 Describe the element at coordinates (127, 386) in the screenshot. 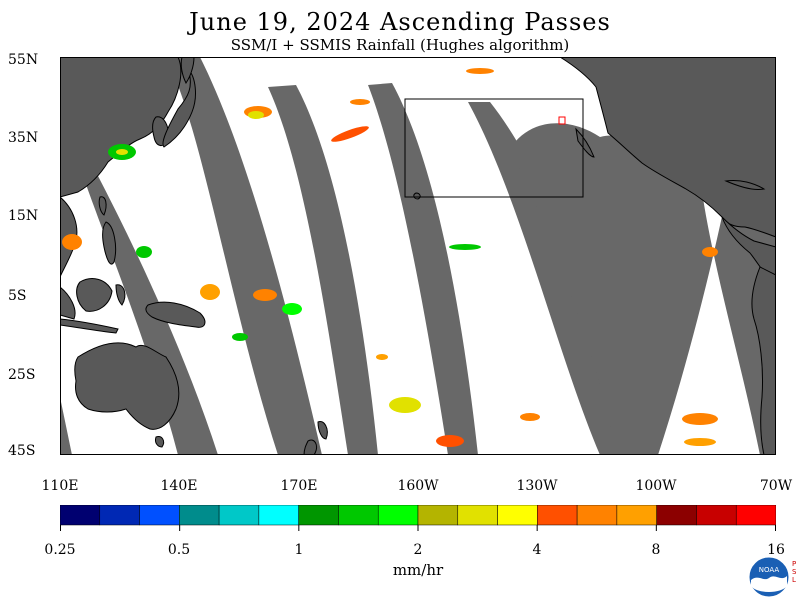

I see `land-australia` at that location.